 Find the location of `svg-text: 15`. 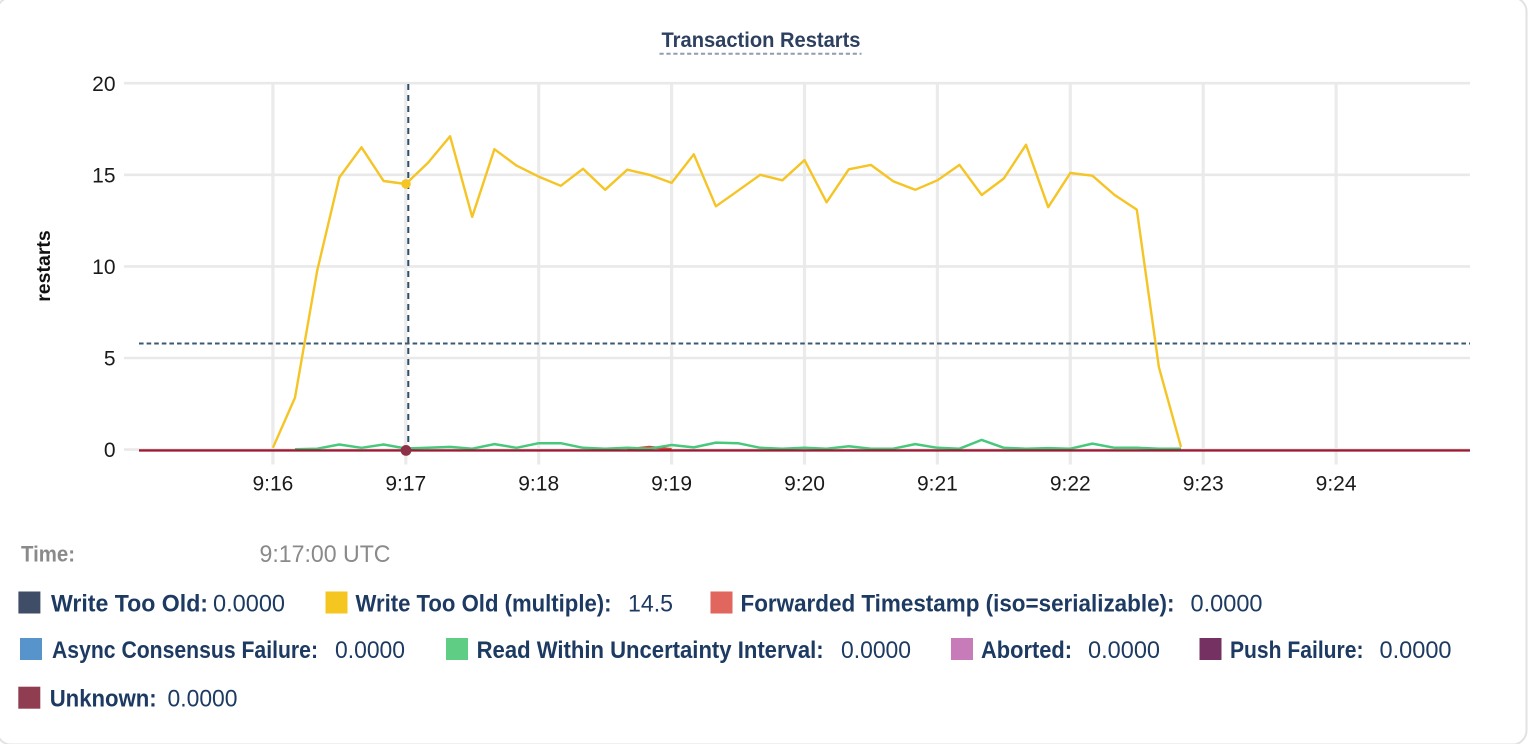

svg-text: 15 is located at coordinates (103, 175).